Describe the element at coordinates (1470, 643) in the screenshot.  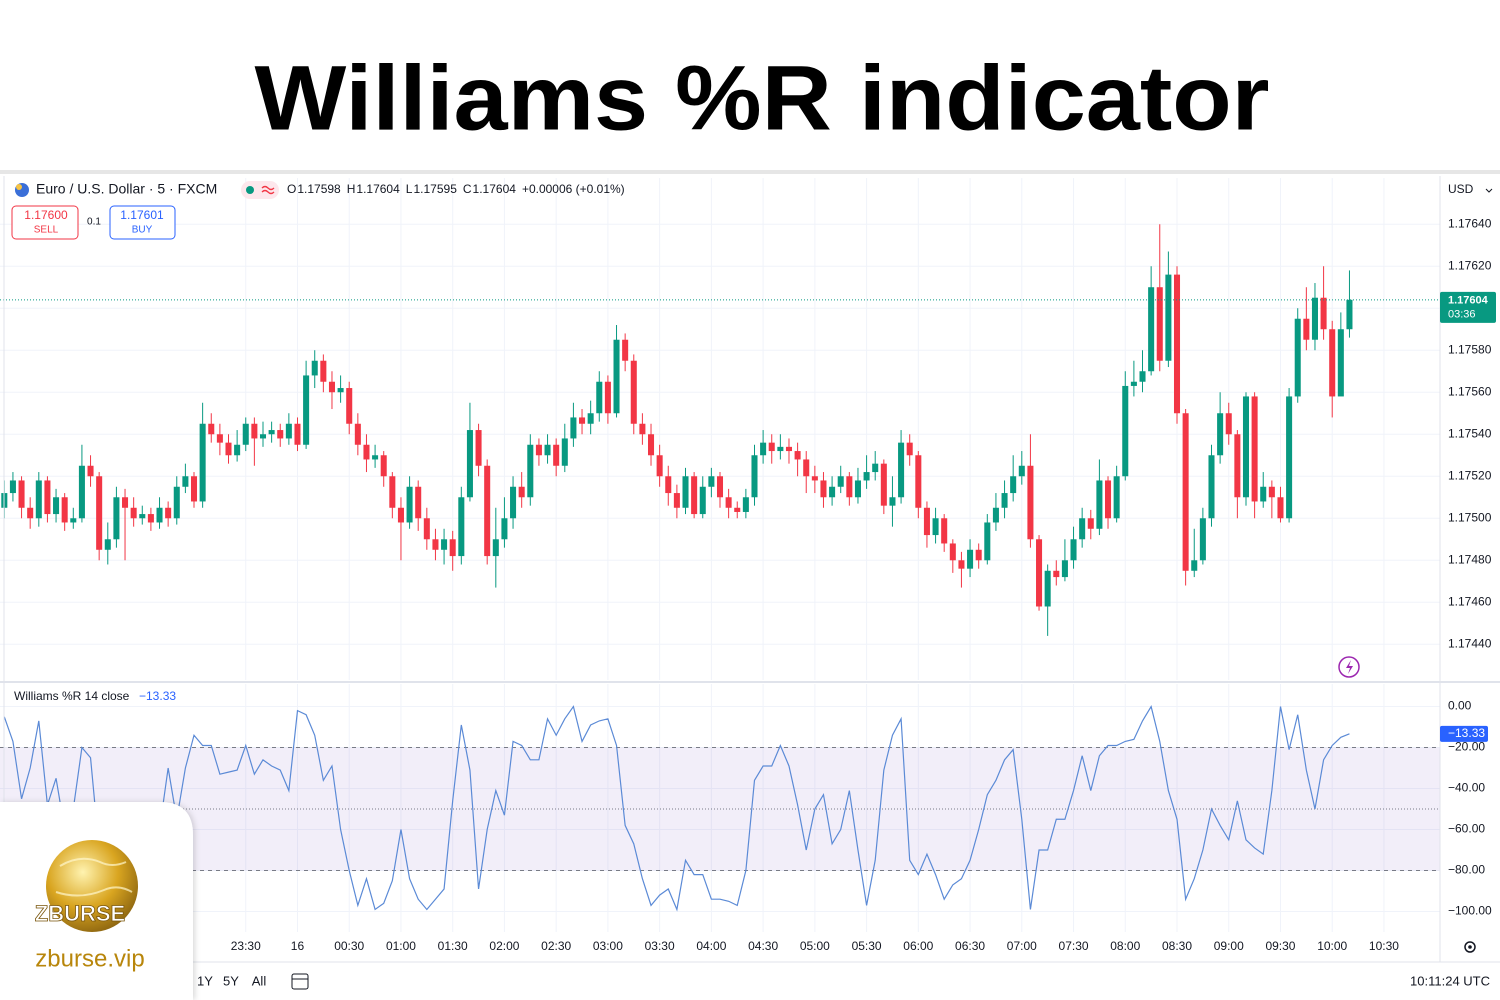
I see `y-tick-label: 1.17440` at that location.